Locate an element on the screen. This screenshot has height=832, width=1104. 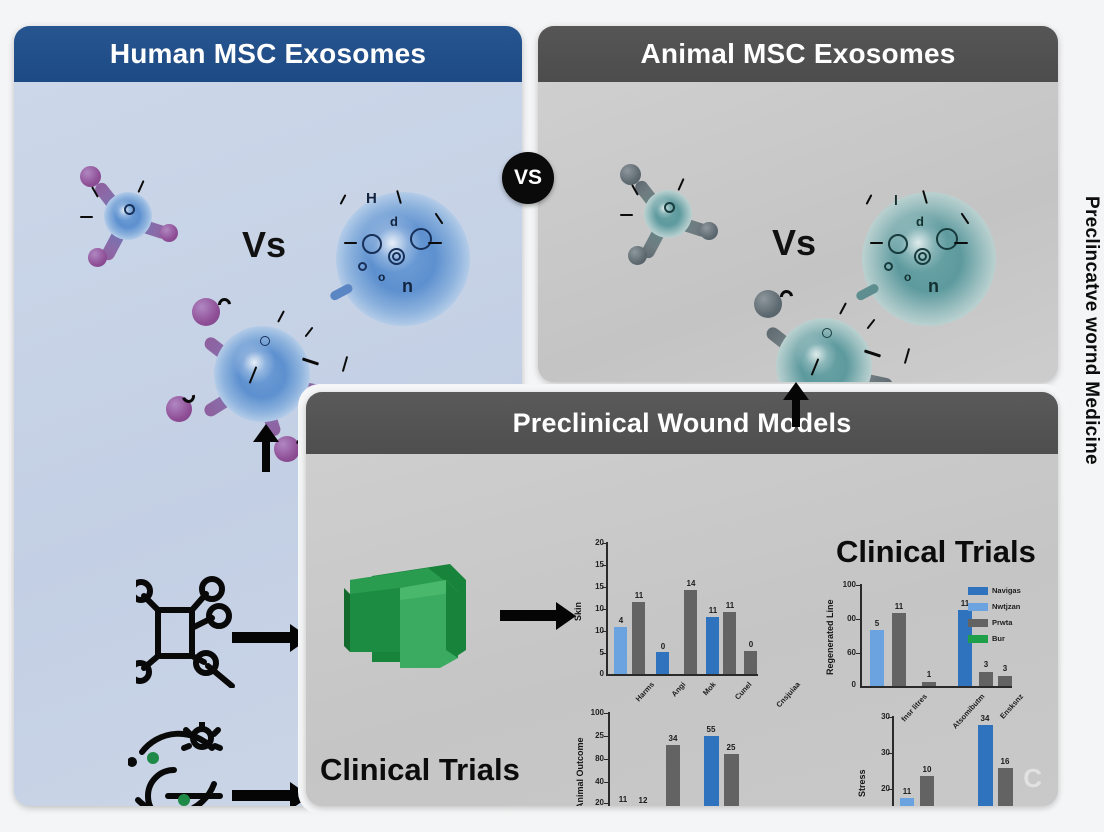
bar-value-label: 25 is located at coordinates (731, 747).